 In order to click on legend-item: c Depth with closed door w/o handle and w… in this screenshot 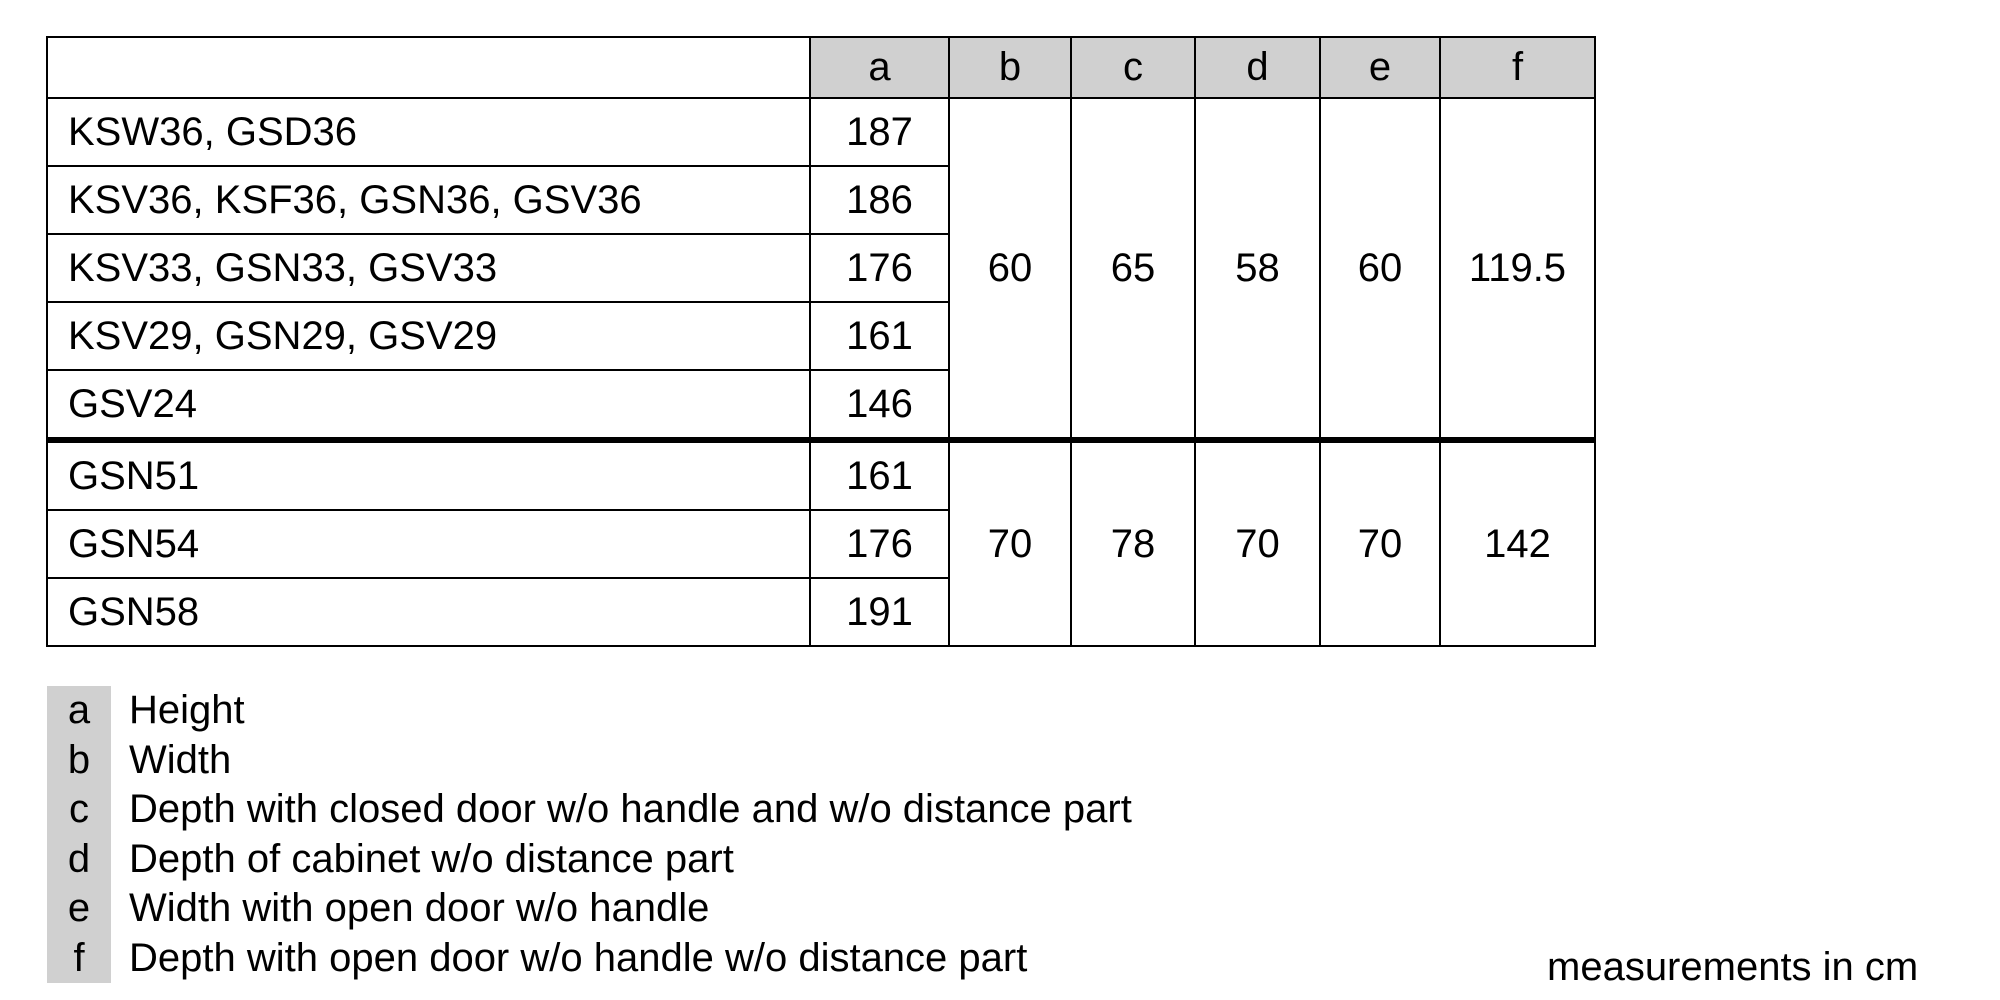, I will do `click(589, 810)`.